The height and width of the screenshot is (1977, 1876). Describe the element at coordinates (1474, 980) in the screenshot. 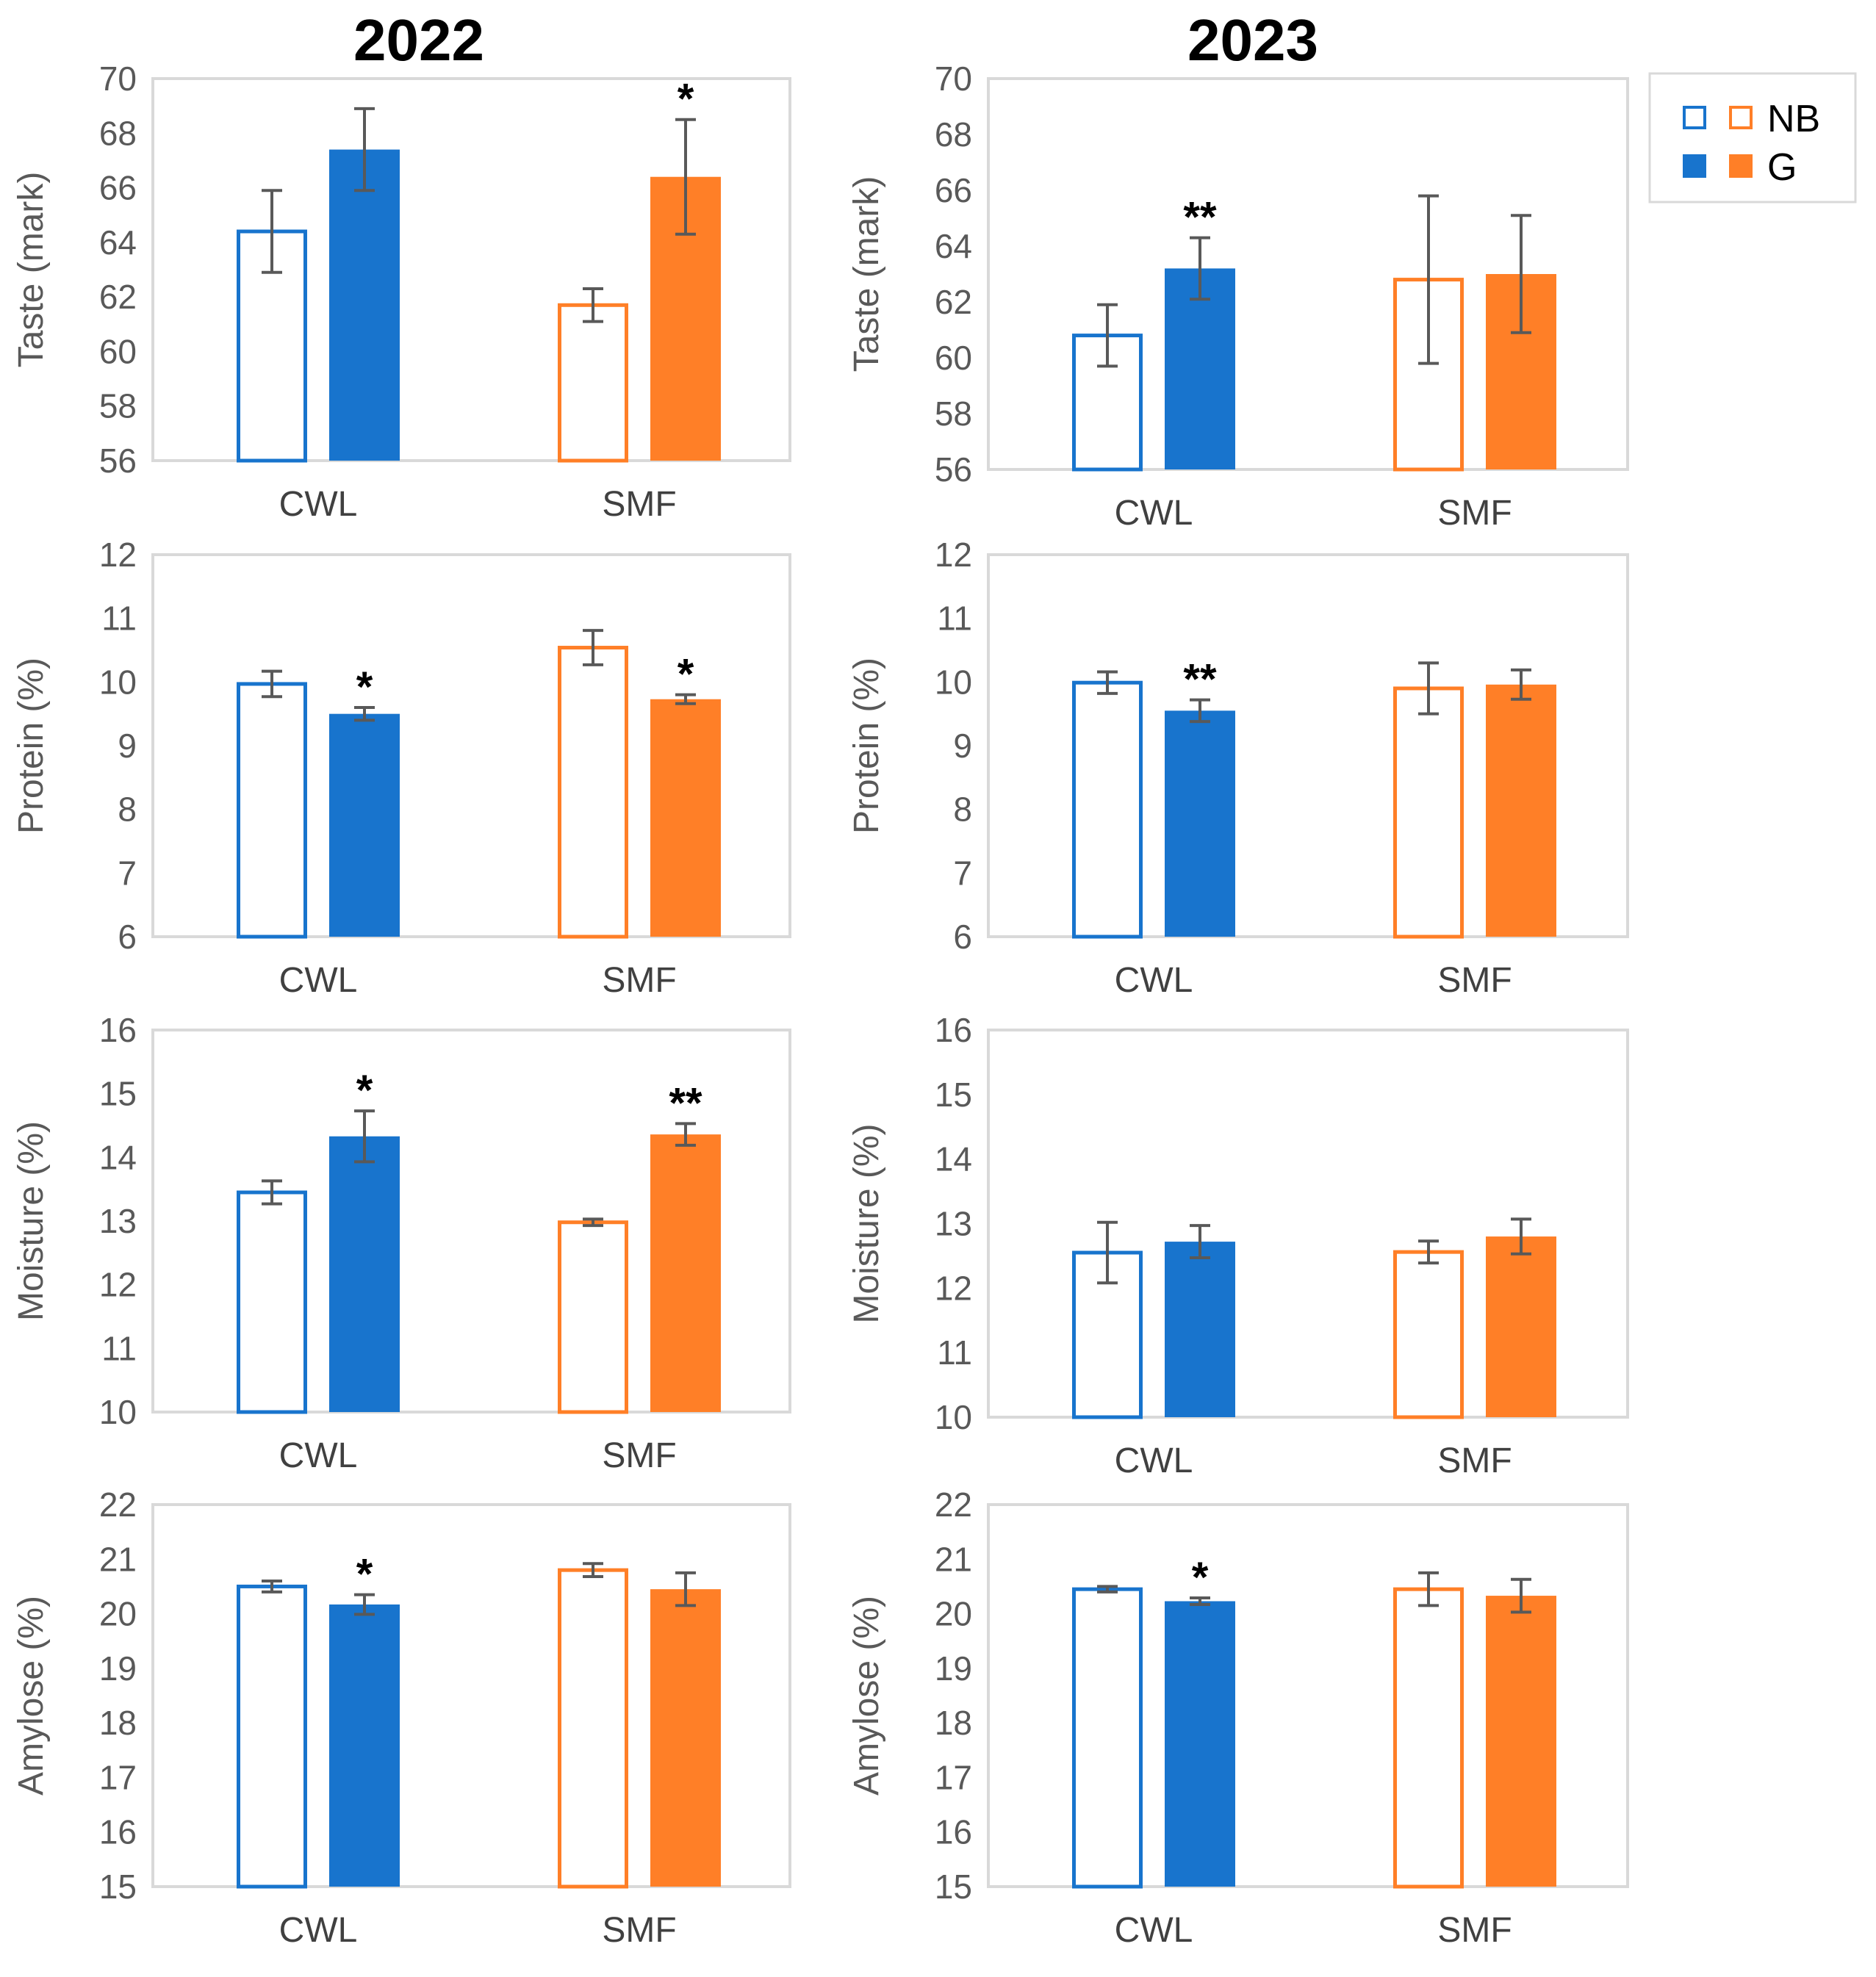

I see `panel-protein-2023-category-label-smf: SMF` at that location.